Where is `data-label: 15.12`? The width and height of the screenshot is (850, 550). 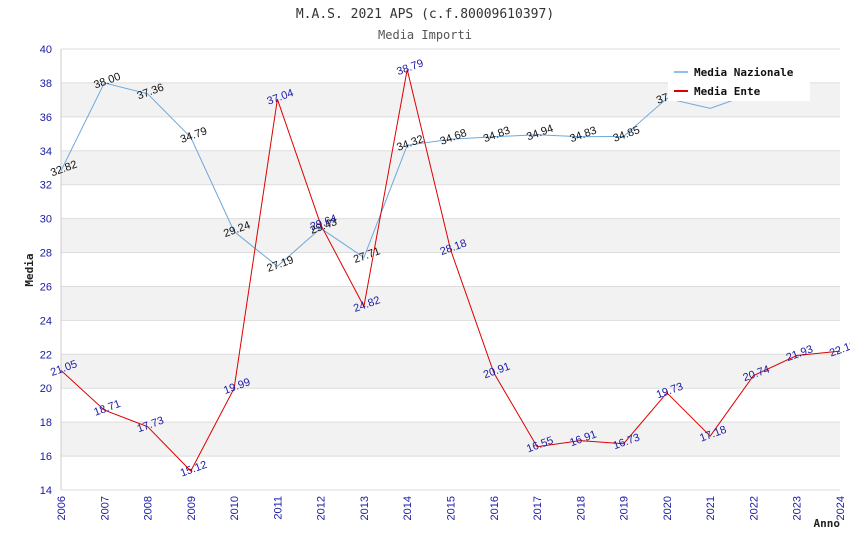 data-label: 15.12 is located at coordinates (194, 469).